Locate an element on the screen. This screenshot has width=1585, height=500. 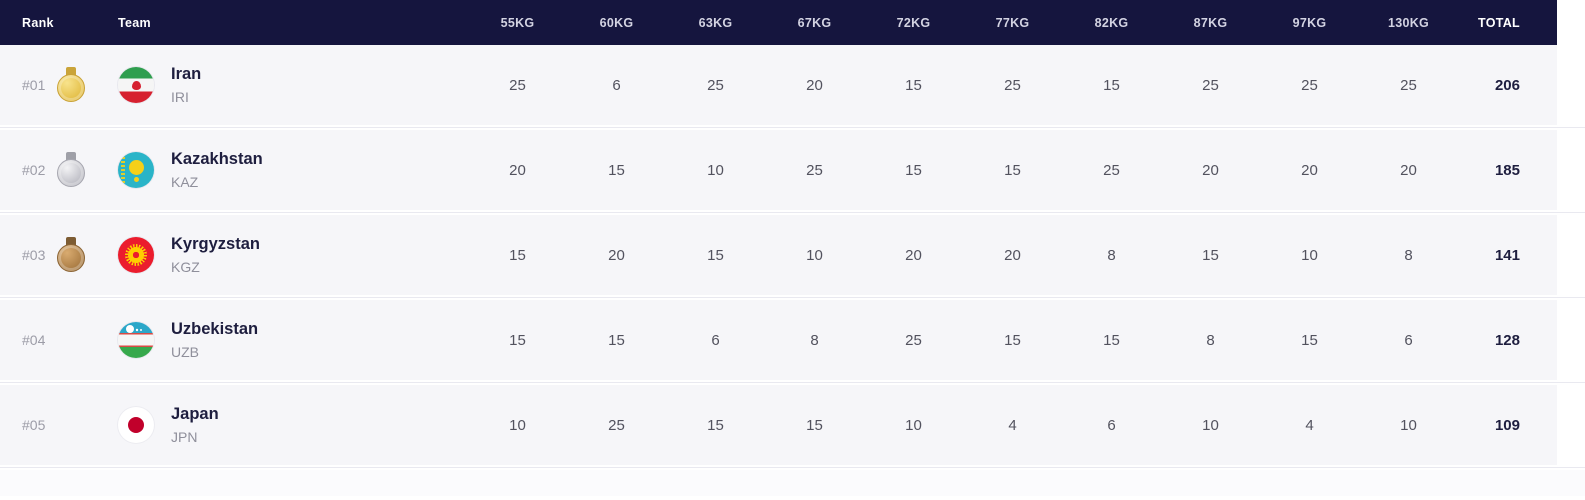
team-text: Japan JPN is located at coordinates (195, 425).